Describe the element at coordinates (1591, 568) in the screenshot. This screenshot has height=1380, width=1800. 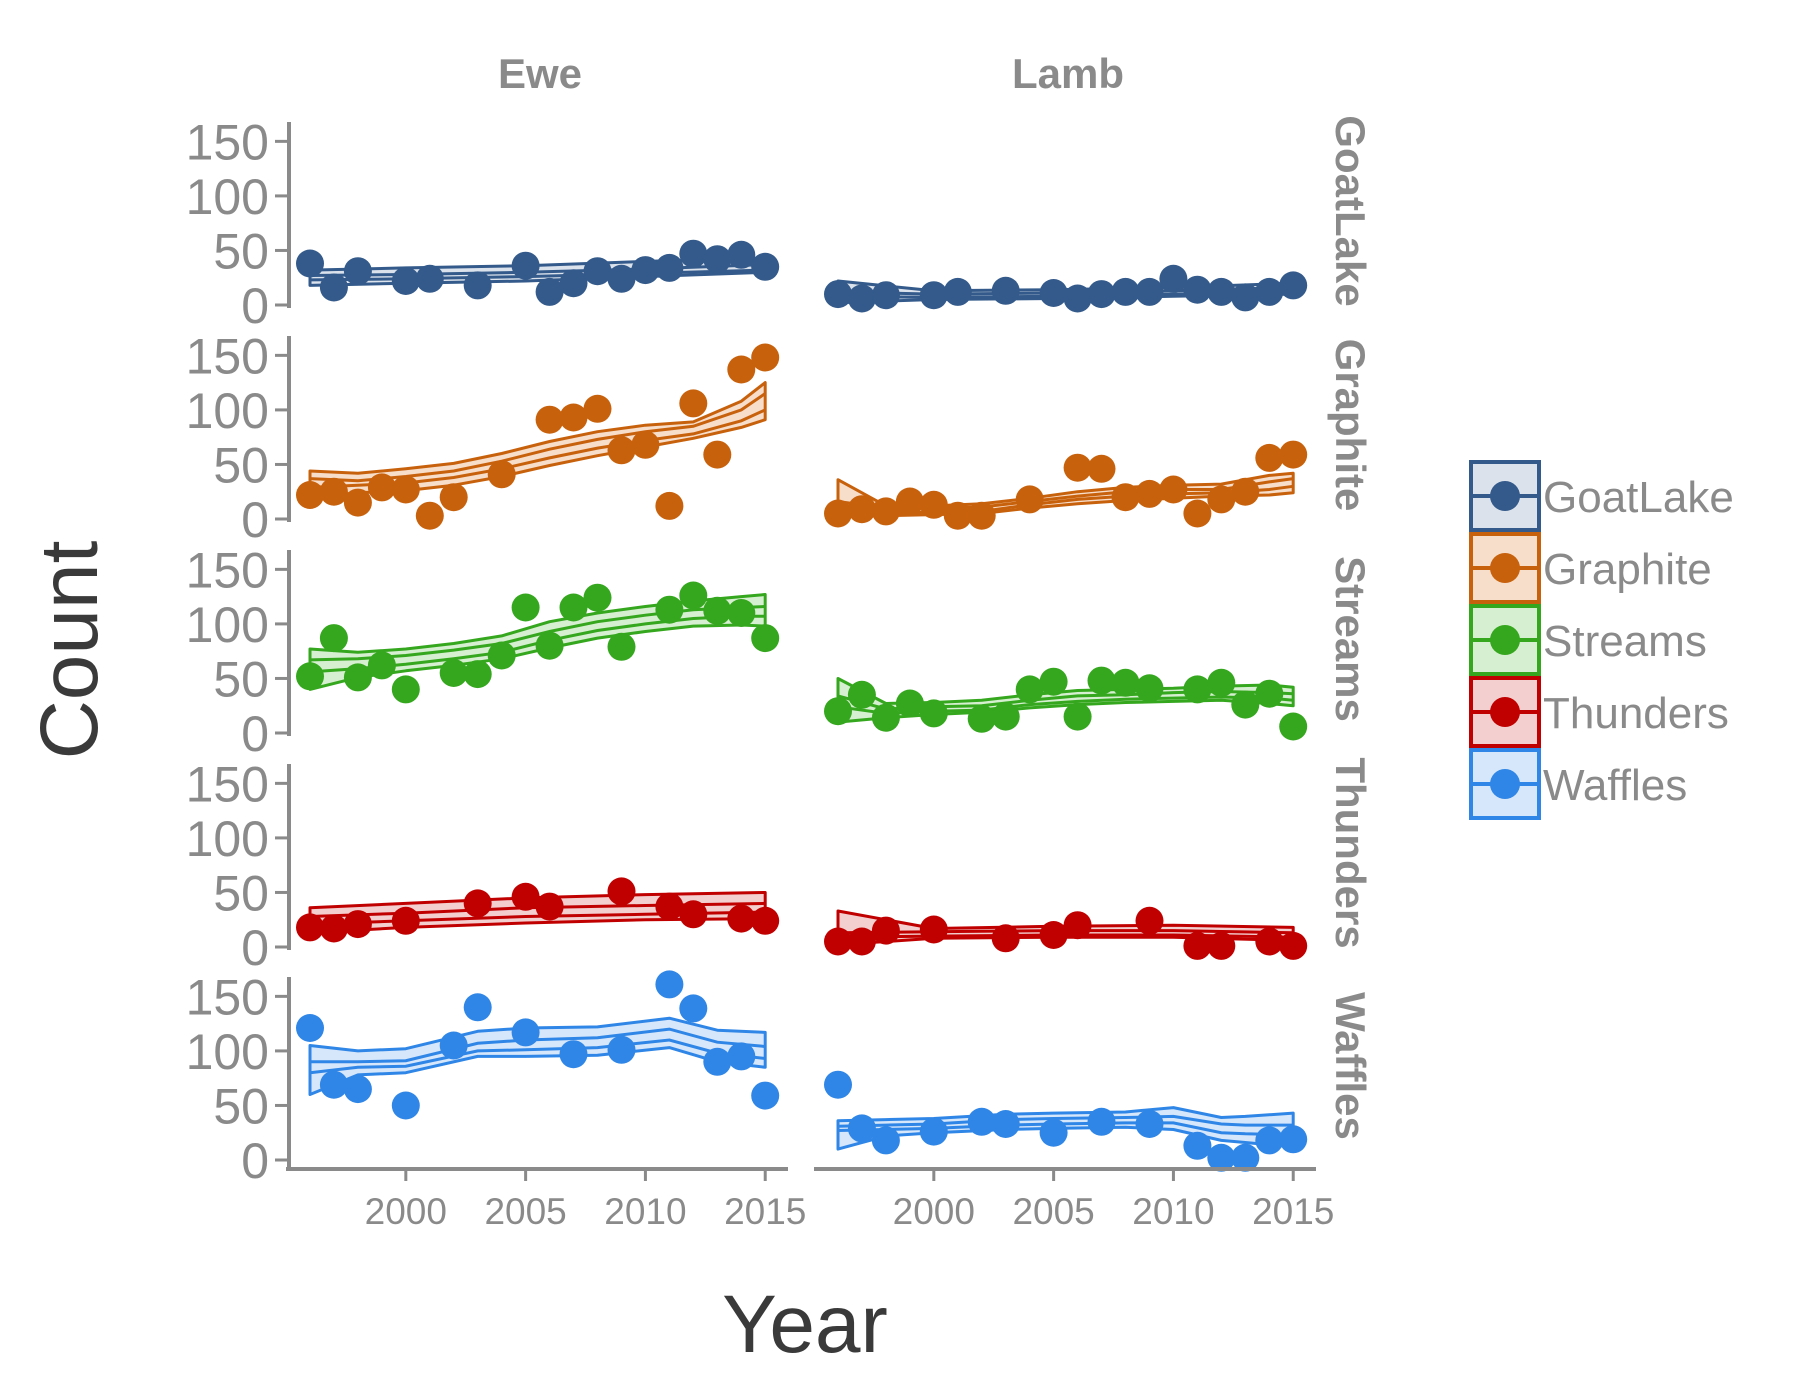
I see `legend-item-graphite: Graphite` at that location.